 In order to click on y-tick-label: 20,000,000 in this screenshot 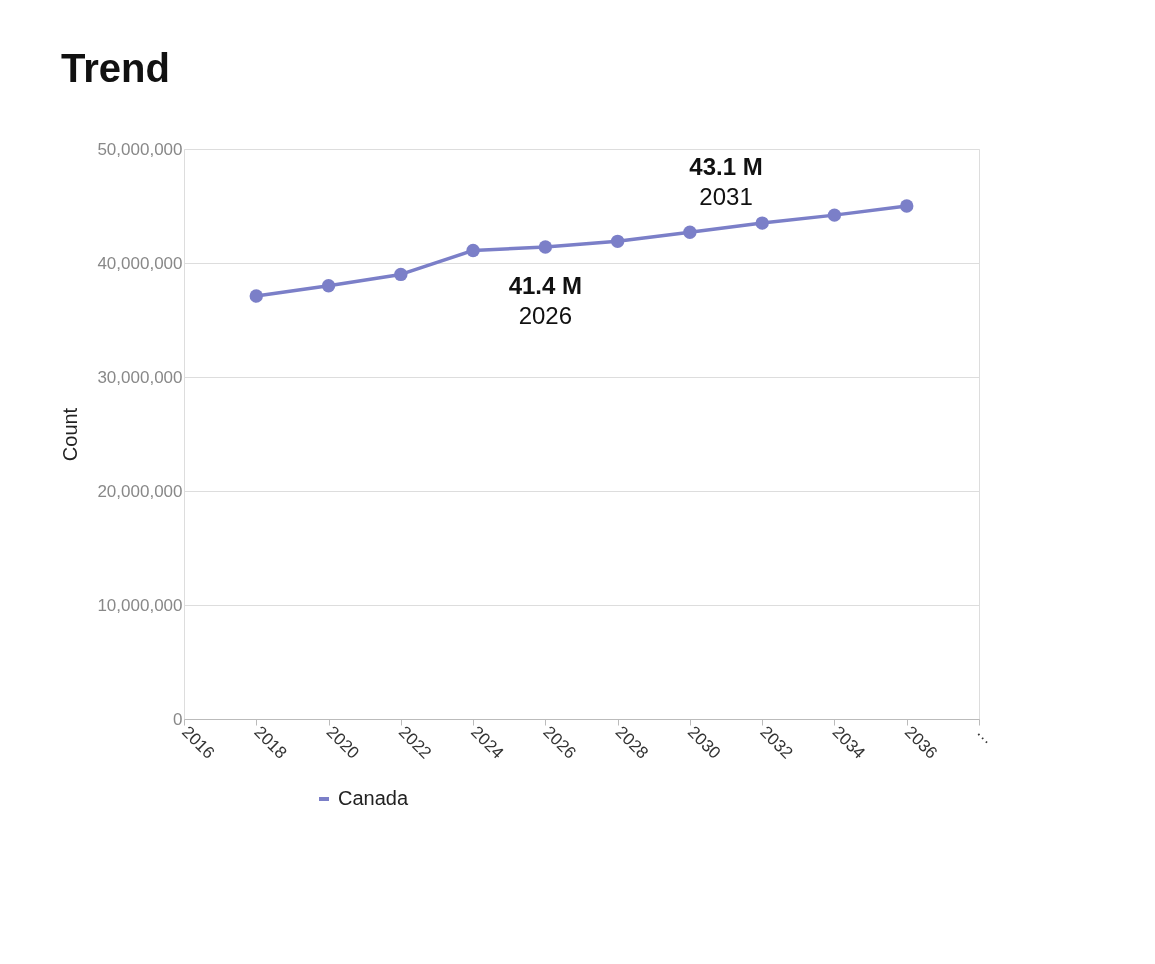, I will do `click(140, 491)`.